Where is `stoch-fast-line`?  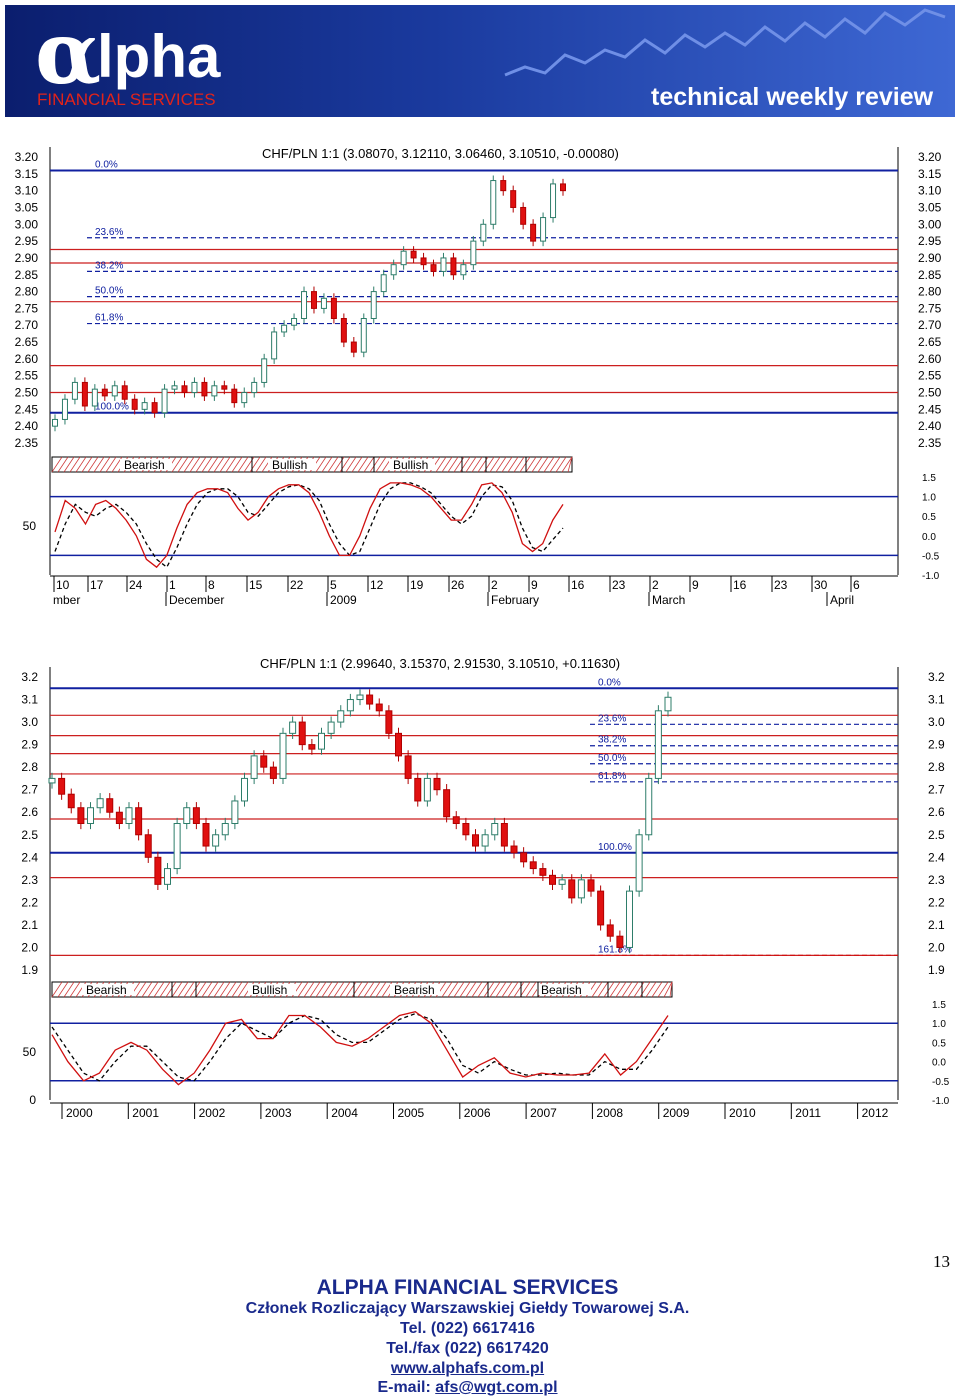
stoch-fast-line is located at coordinates (360, 1048).